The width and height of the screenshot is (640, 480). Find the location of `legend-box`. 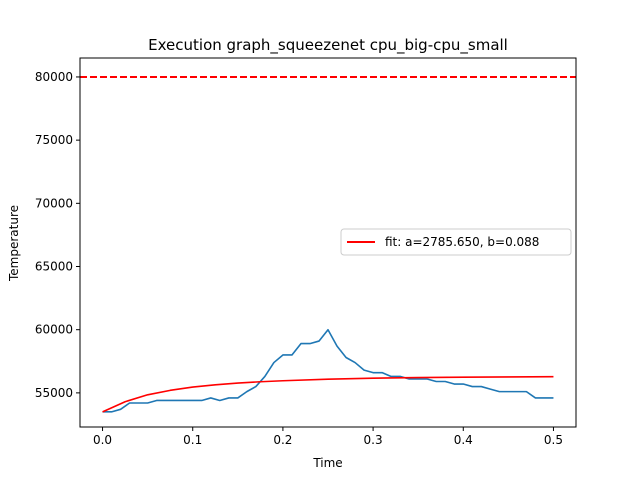

legend-box is located at coordinates (456, 242).